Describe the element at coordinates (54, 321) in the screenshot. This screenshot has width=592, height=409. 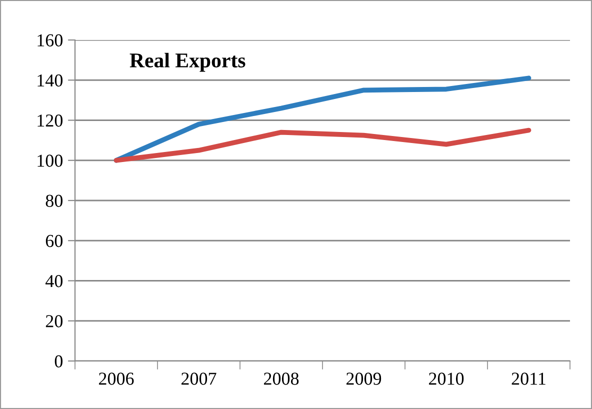
I see `y-tick-label: 20` at that location.